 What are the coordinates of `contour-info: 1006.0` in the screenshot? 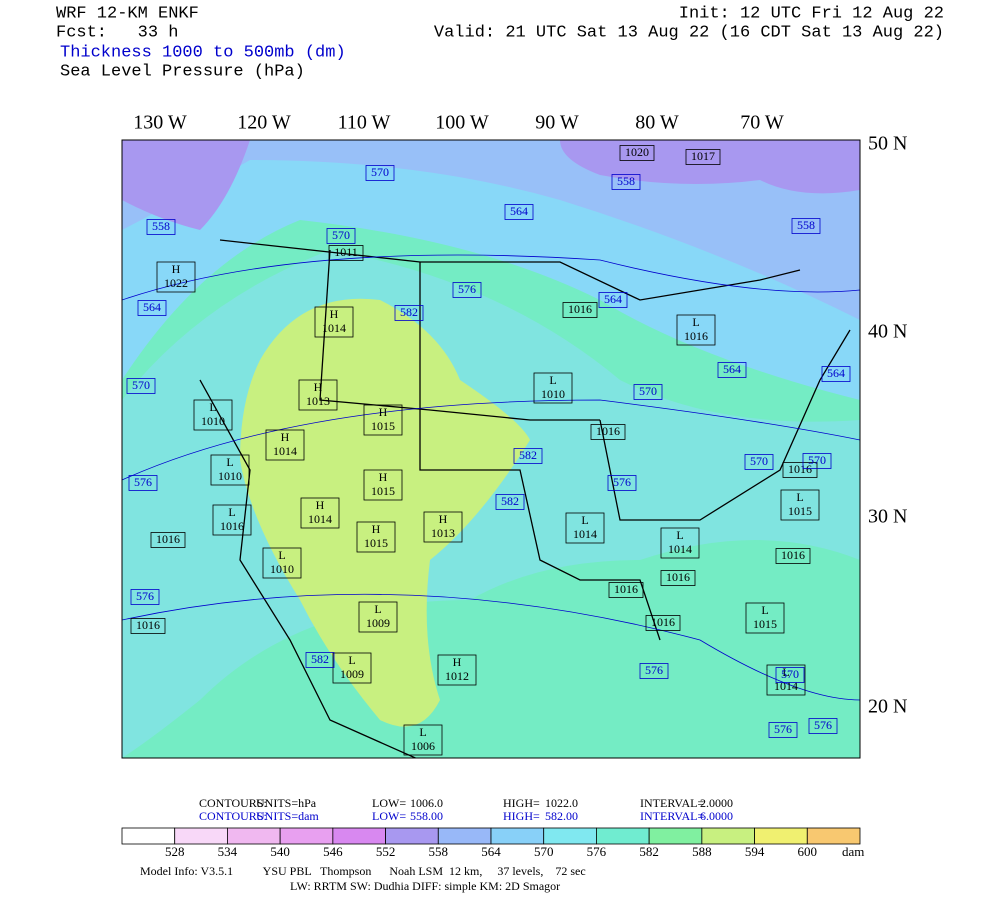 It's located at (426, 803).